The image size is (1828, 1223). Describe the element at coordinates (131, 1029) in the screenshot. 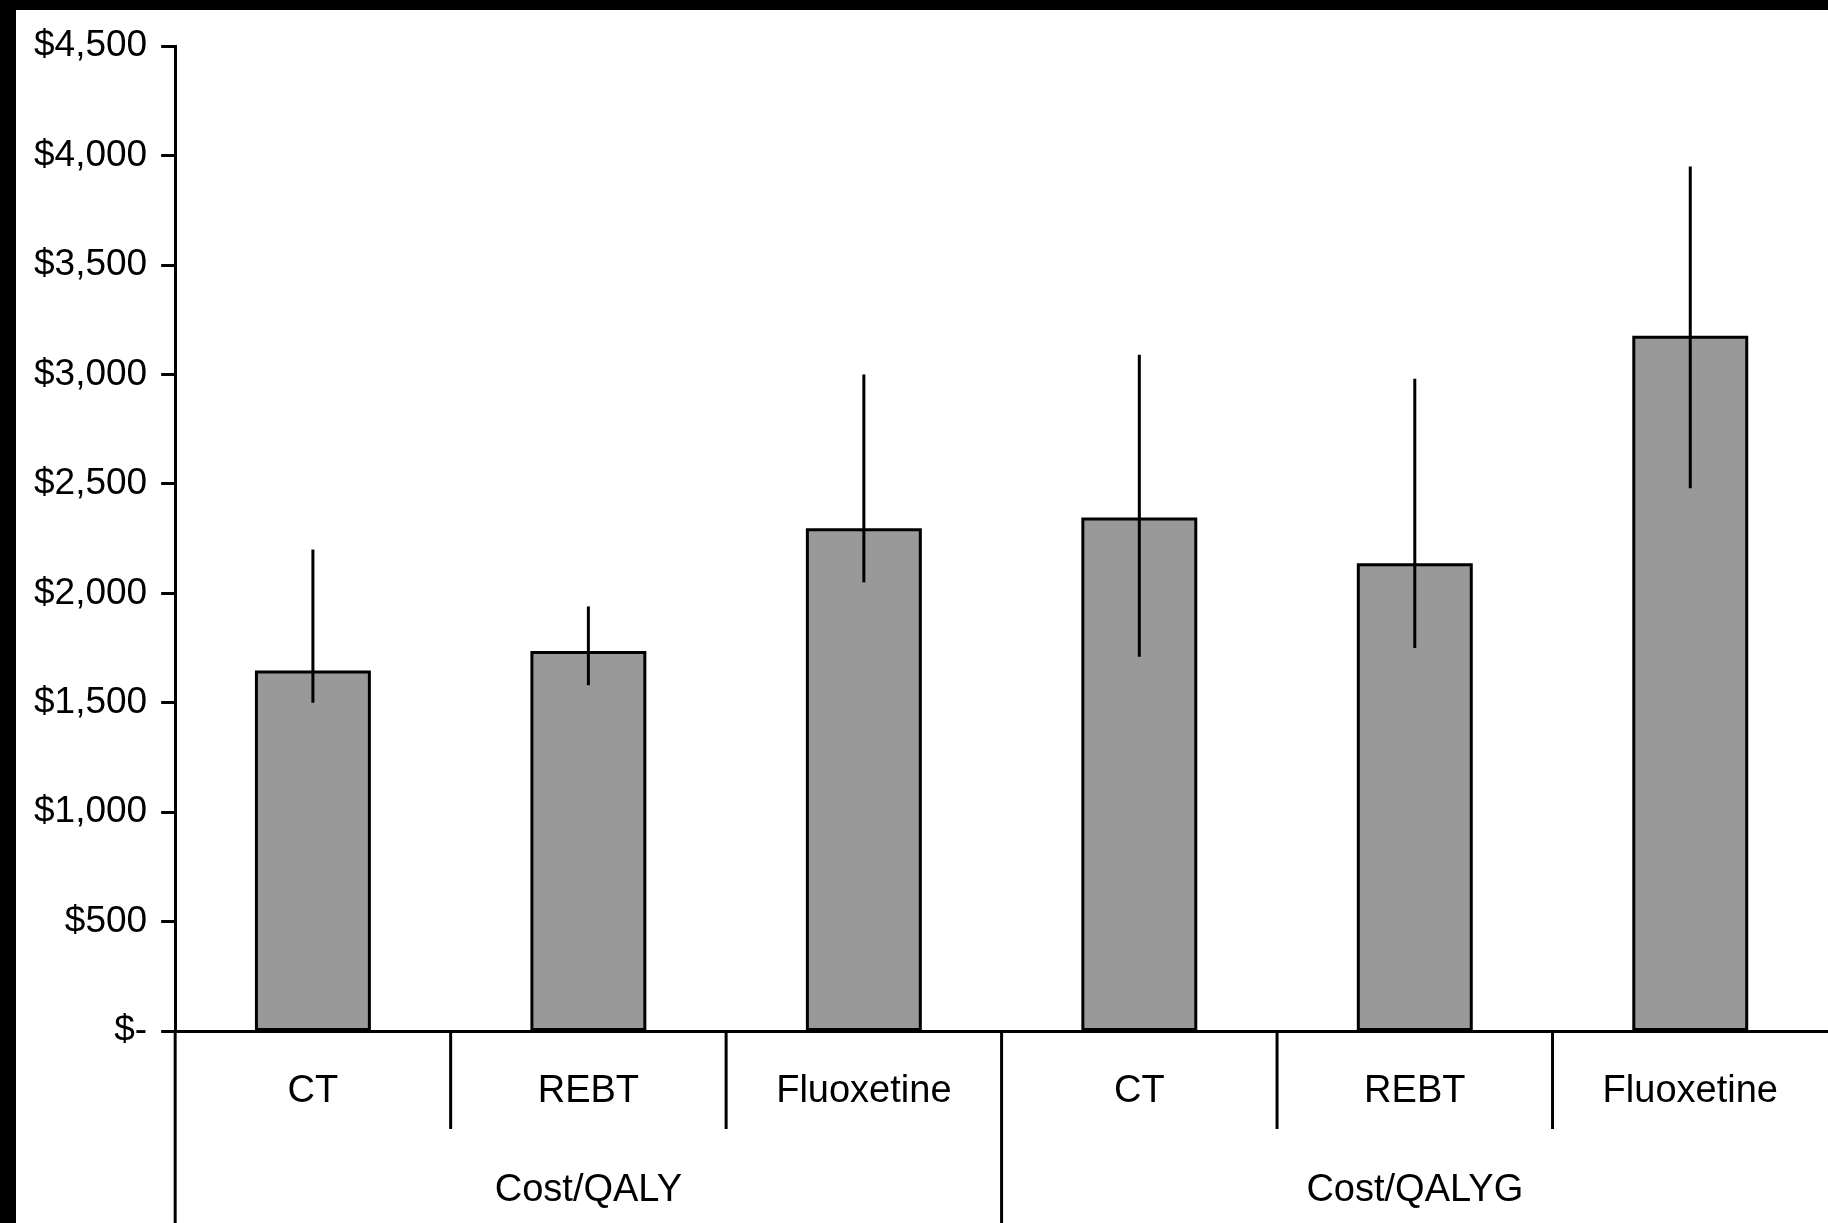

I see `y-tick-label: $-` at that location.